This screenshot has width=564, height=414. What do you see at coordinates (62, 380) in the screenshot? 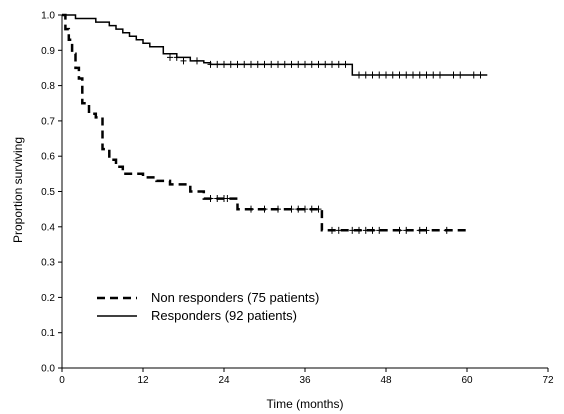
I see `x-tick-label: 0` at bounding box center [62, 380].